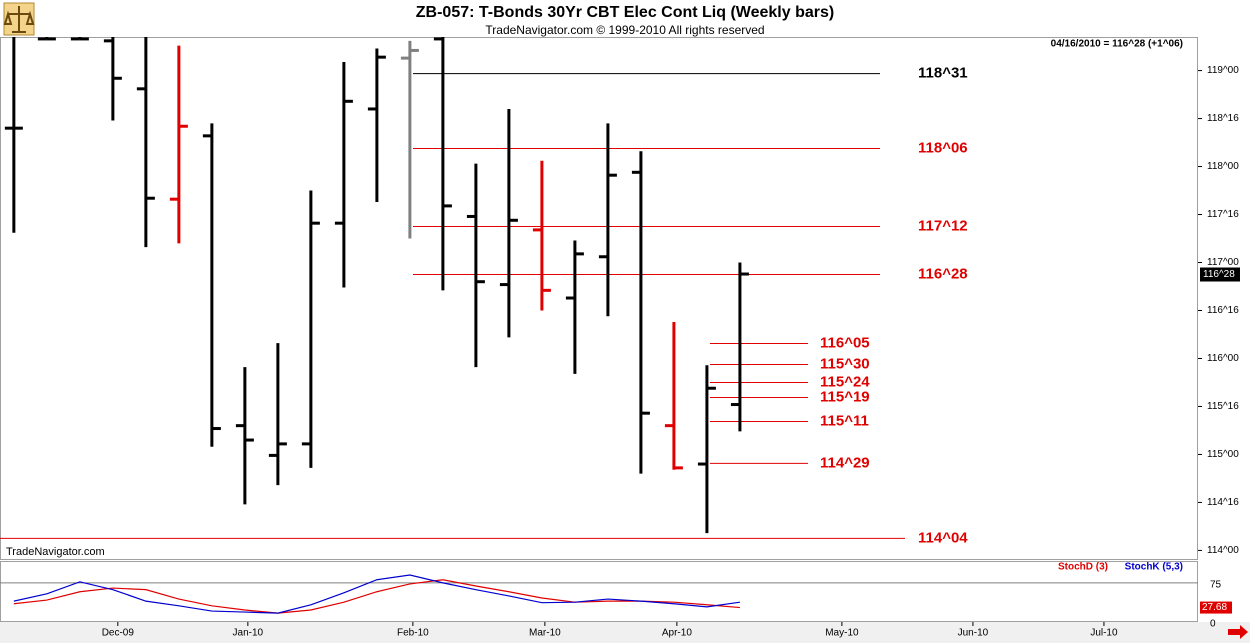  I want to click on x-tick-label: Mar-10, so click(545, 633).